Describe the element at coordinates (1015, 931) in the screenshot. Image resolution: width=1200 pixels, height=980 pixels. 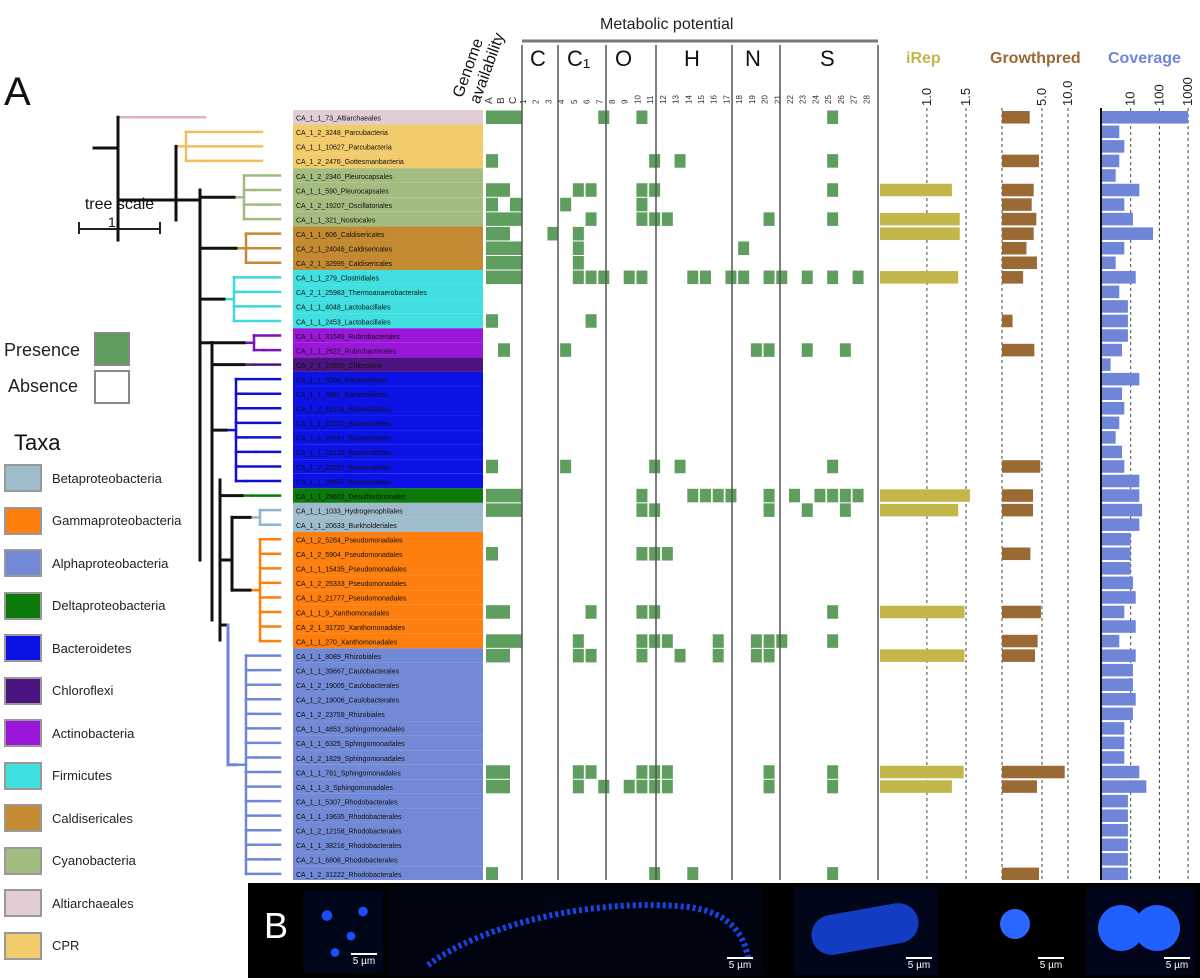
I see `micrograph-4: 5 µm` at that location.